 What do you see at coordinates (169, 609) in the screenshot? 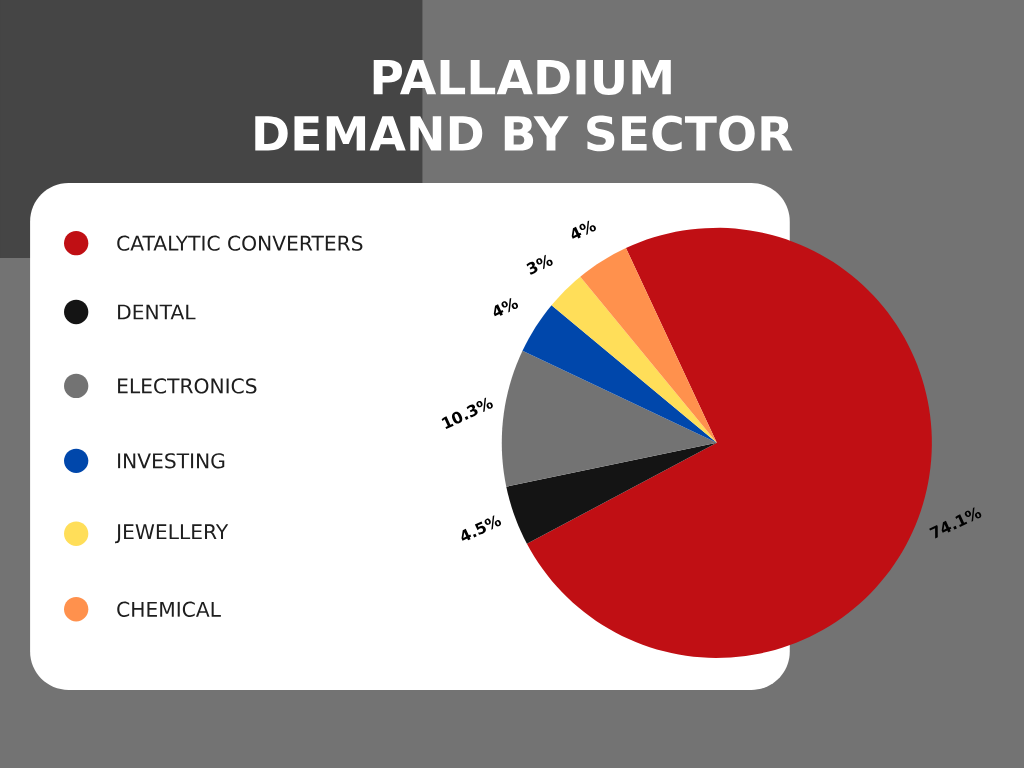
I see `legend-label: CHEMICAL` at bounding box center [169, 609].